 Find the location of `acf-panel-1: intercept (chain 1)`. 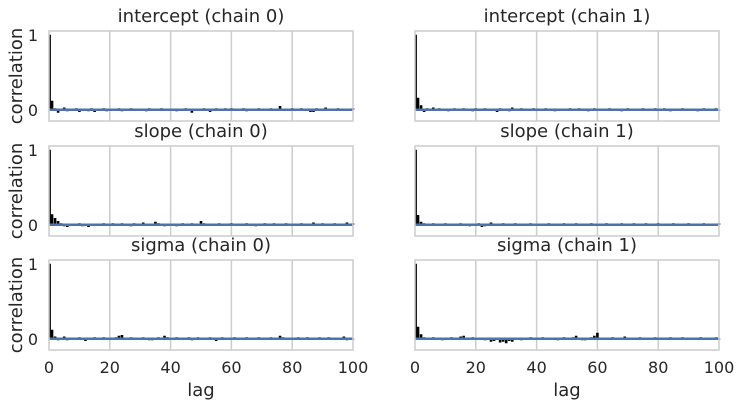

acf-panel-1: intercept (chain 1) is located at coordinates (567, 64).